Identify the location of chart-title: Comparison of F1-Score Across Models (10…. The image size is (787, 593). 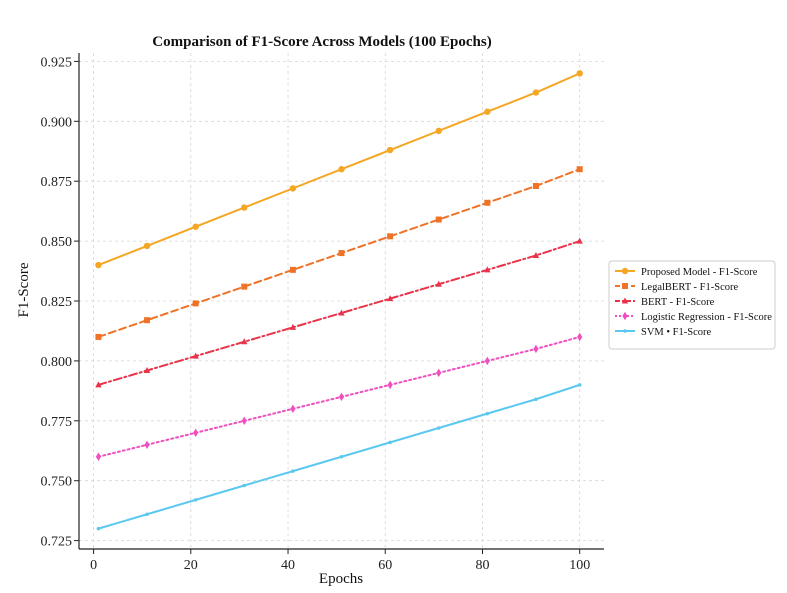
(321, 42).